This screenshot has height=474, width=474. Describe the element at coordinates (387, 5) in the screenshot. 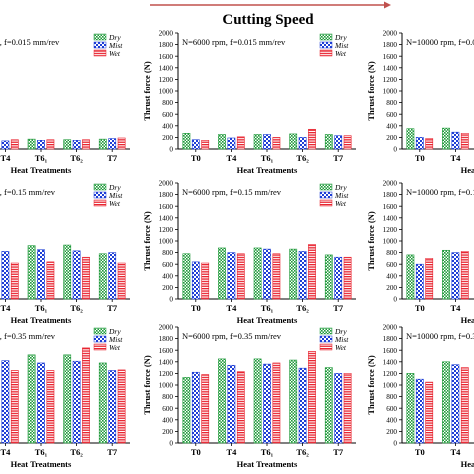

I see `header-arrow-head` at that location.